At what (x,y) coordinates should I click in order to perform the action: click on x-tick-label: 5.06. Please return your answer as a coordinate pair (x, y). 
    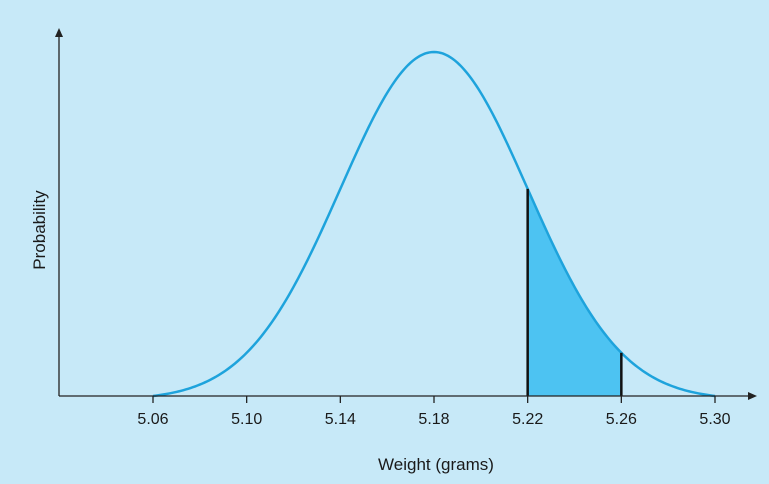
    Looking at the image, I should click on (152, 419).